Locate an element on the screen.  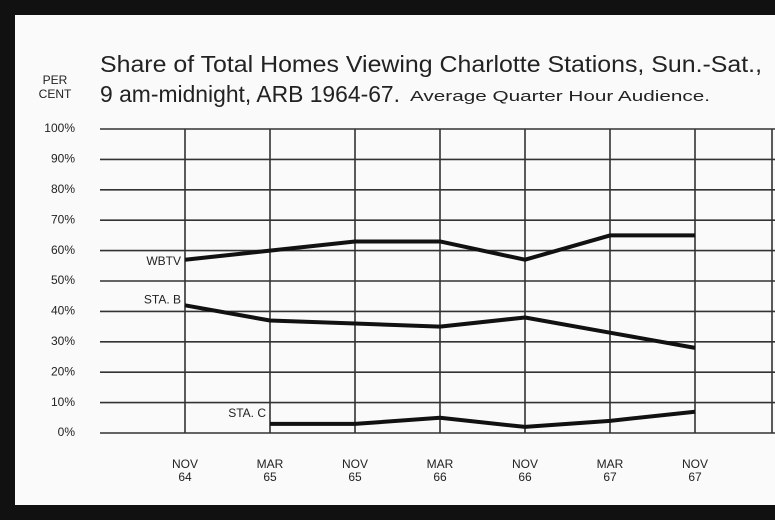
y-tick-label: 60% is located at coordinates (63, 250).